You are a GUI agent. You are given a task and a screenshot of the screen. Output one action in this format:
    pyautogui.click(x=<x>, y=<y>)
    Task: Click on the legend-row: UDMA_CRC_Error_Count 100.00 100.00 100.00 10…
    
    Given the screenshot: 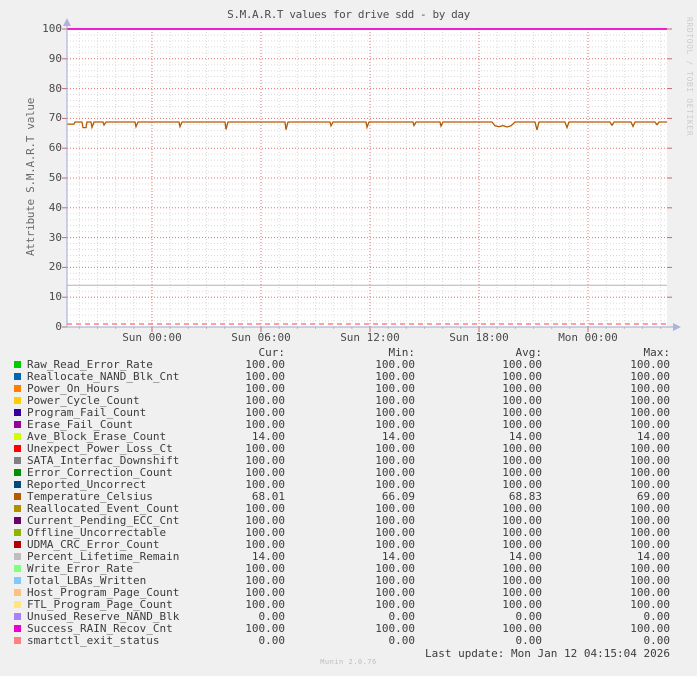 What is the action you would take?
    pyautogui.click(x=348, y=545)
    